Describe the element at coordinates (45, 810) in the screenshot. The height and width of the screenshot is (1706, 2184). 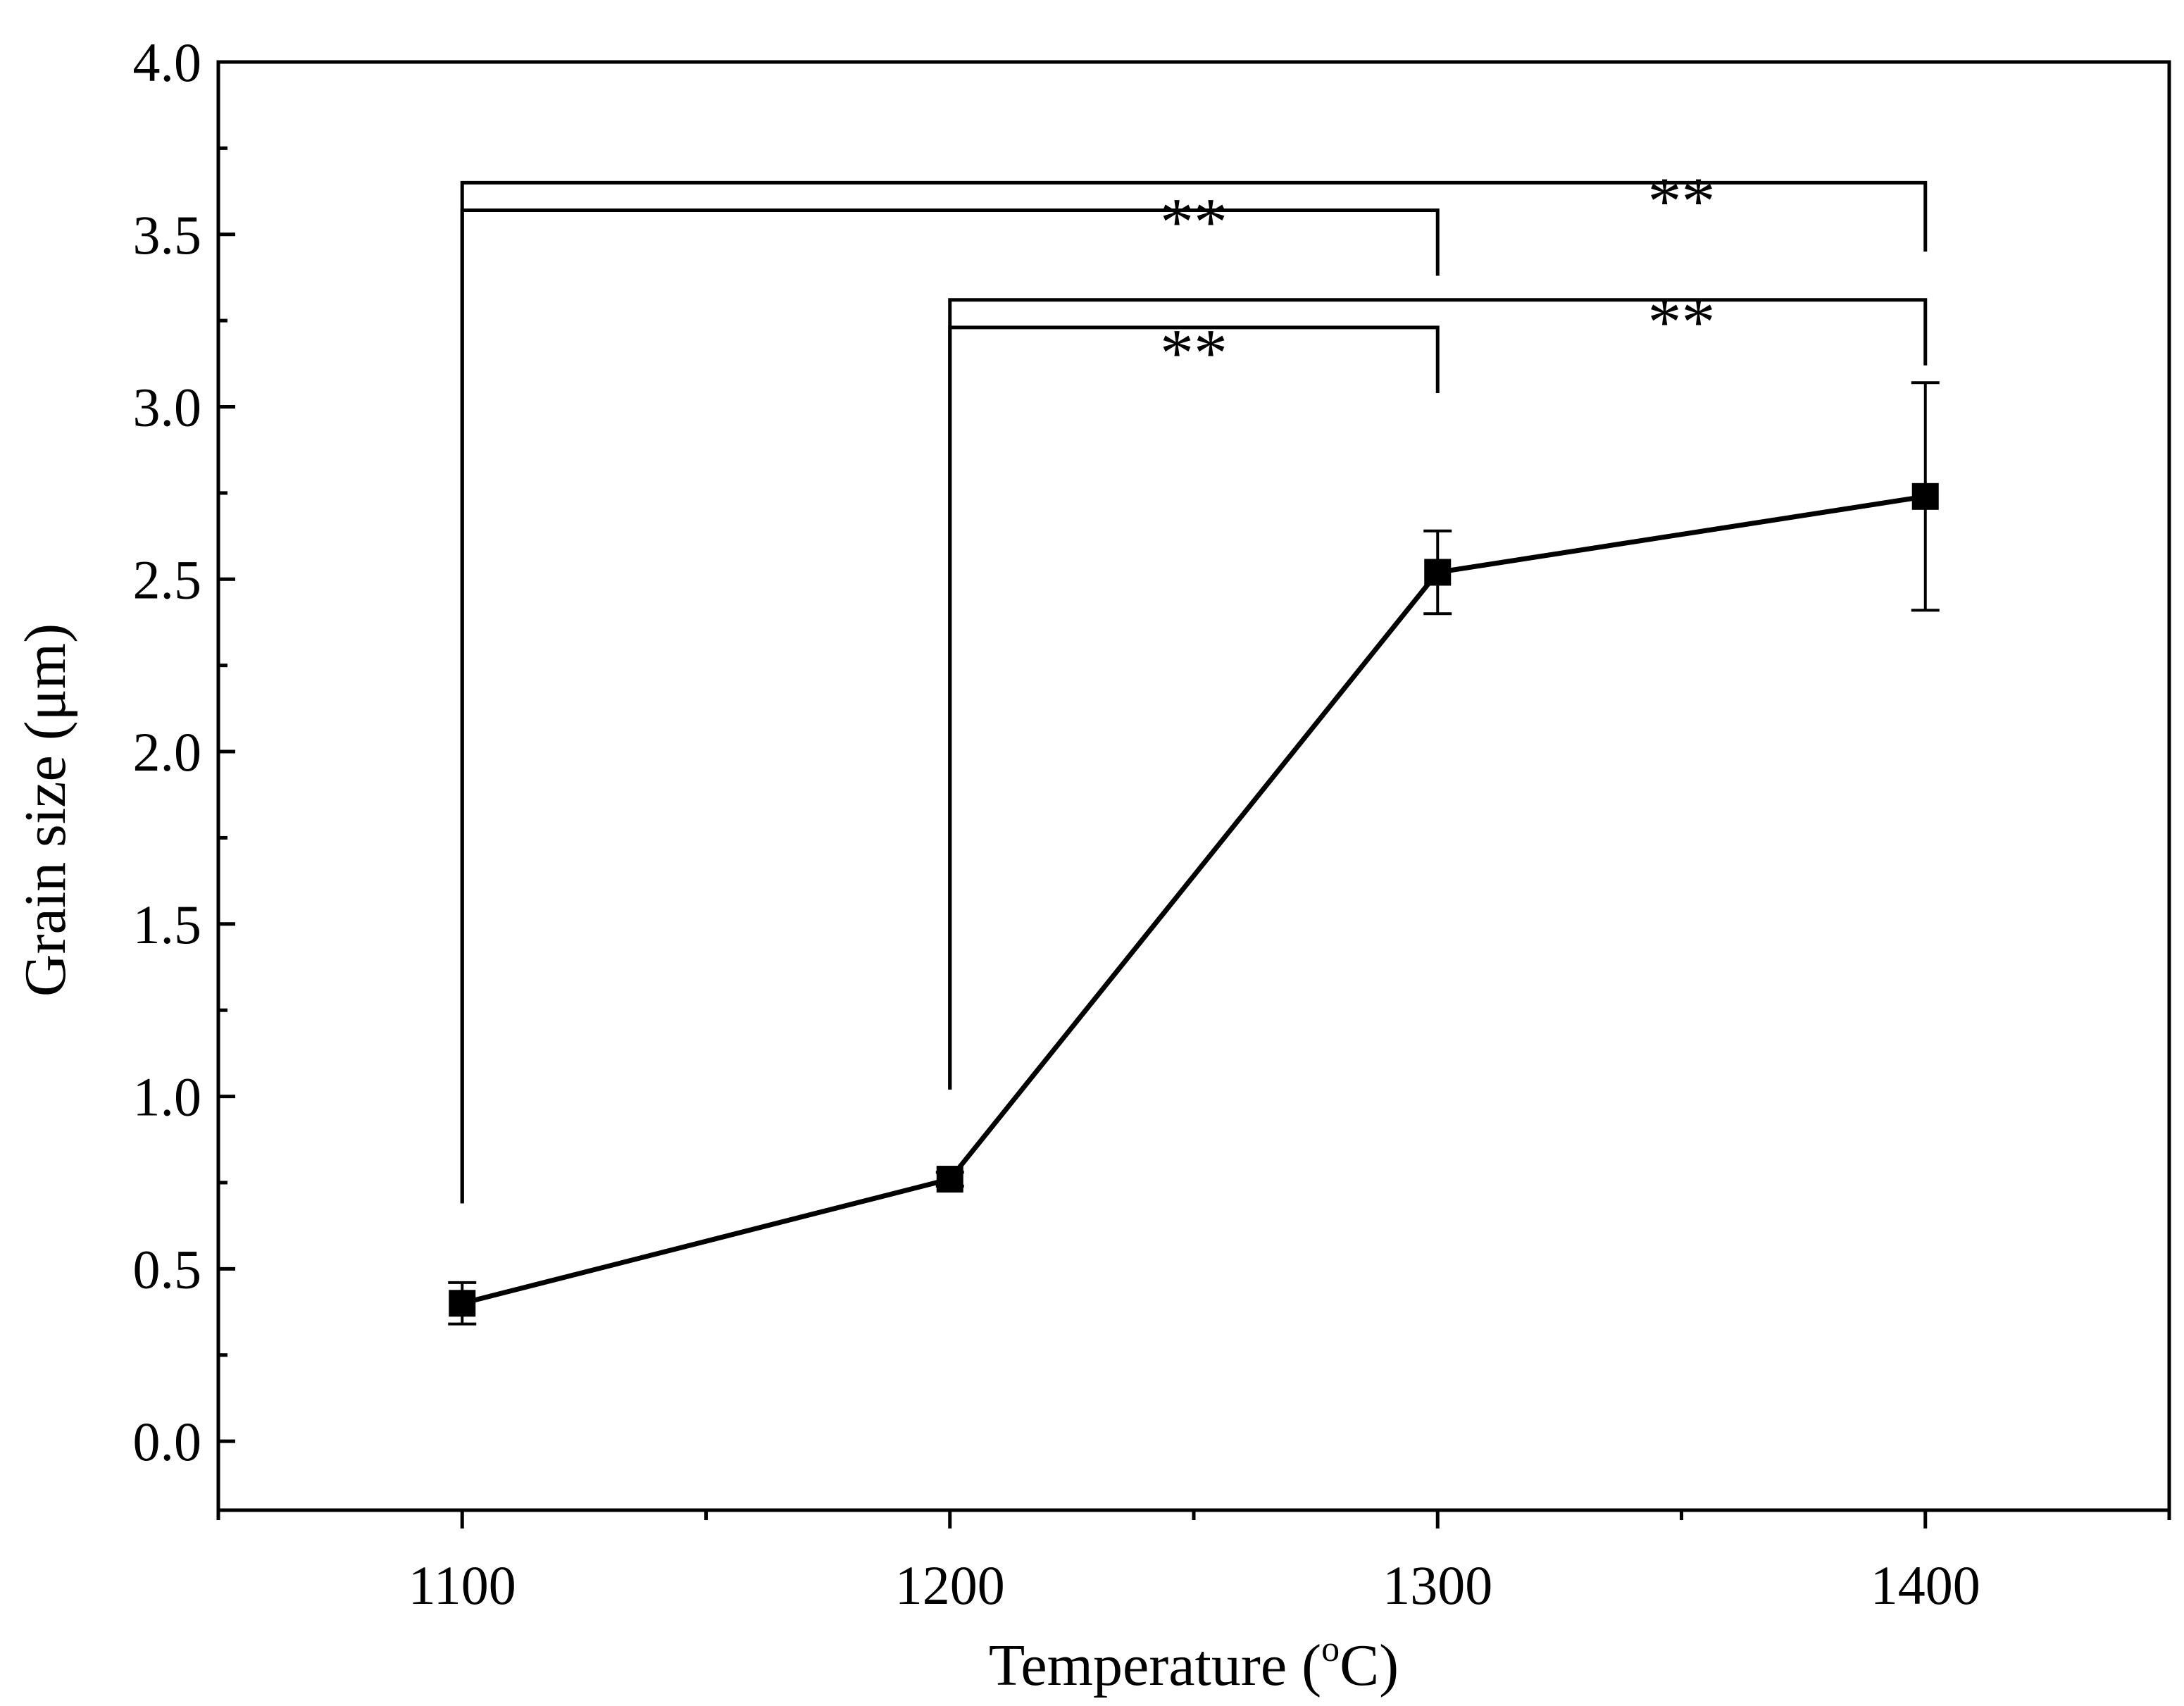
I see `y-axis-title: Grain size (μm)` at that location.